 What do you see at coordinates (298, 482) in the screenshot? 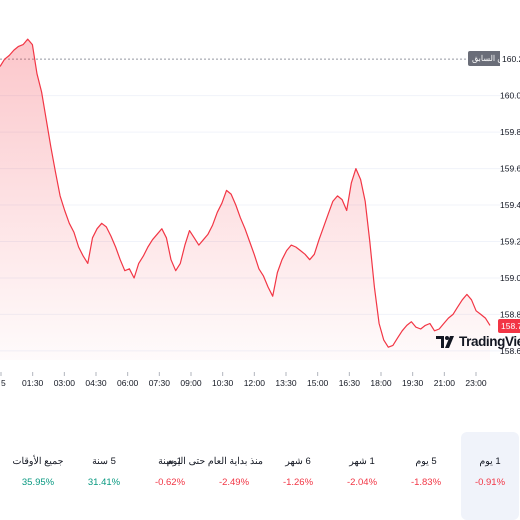
I see `period-change-value: -1.26%` at bounding box center [298, 482].